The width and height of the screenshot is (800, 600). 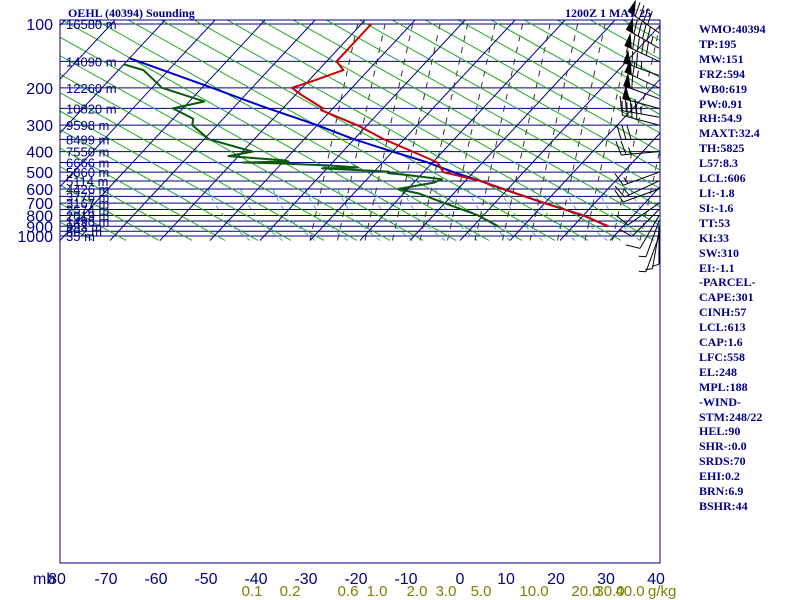 What do you see at coordinates (723, 446) in the screenshot?
I see `index-line: SHR-:0.0` at bounding box center [723, 446].